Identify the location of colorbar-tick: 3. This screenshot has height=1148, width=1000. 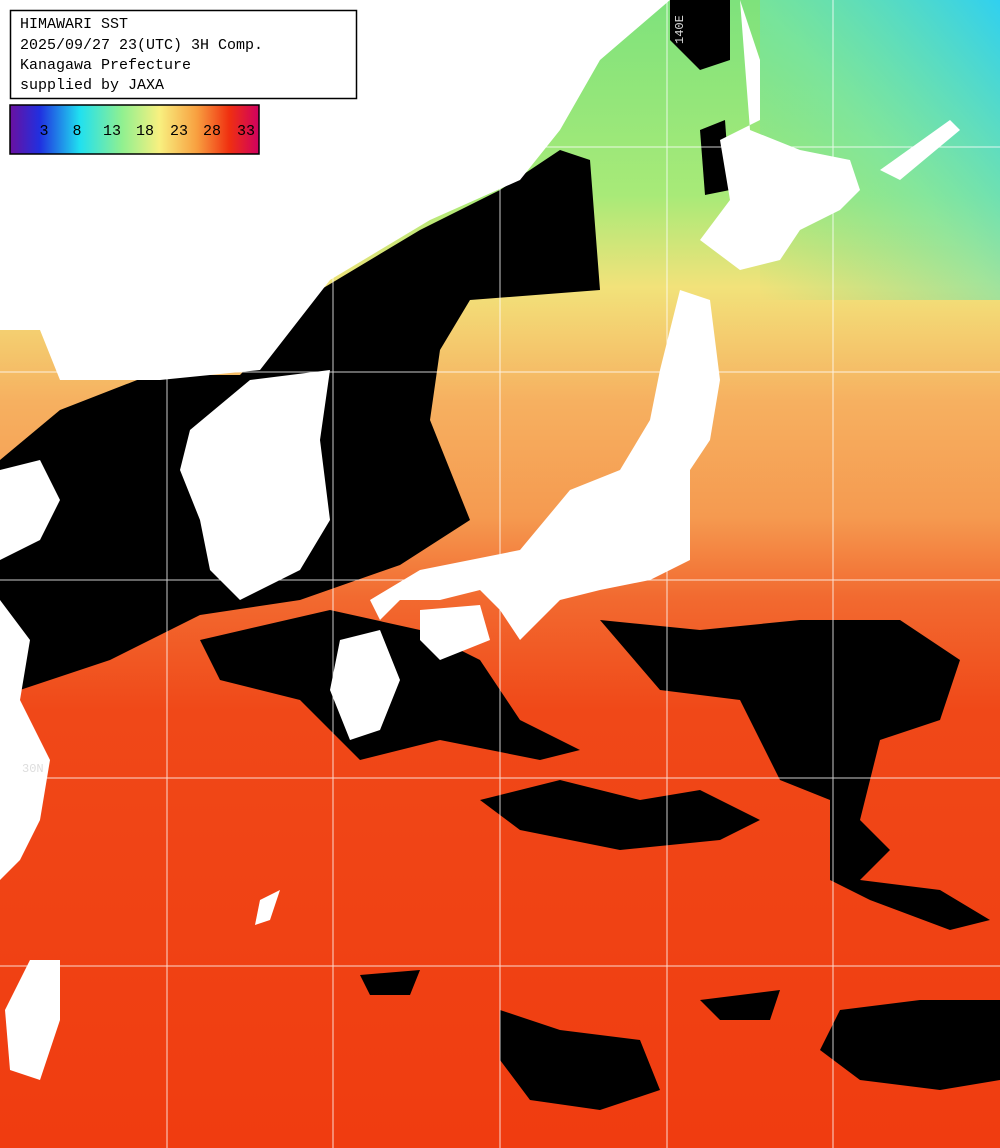
(43, 131).